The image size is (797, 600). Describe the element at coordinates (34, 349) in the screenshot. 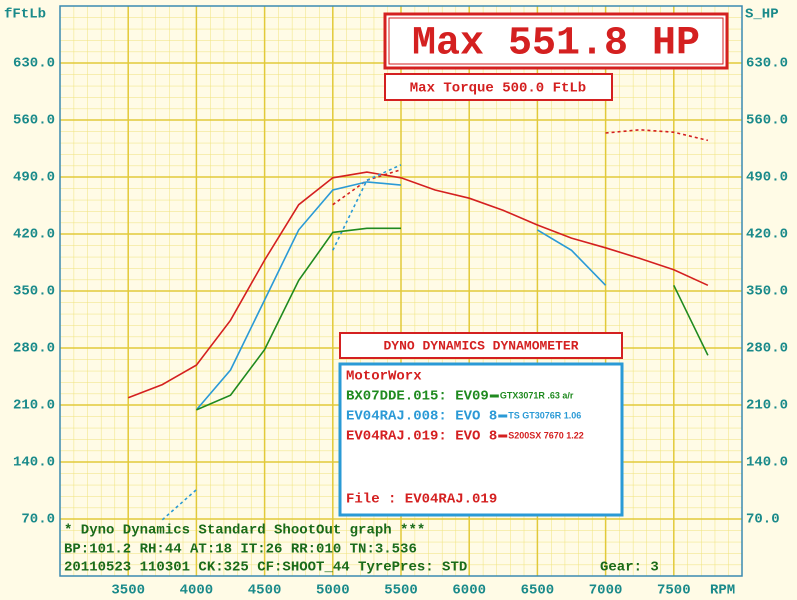

I see `y-tick-label: 280.0` at that location.